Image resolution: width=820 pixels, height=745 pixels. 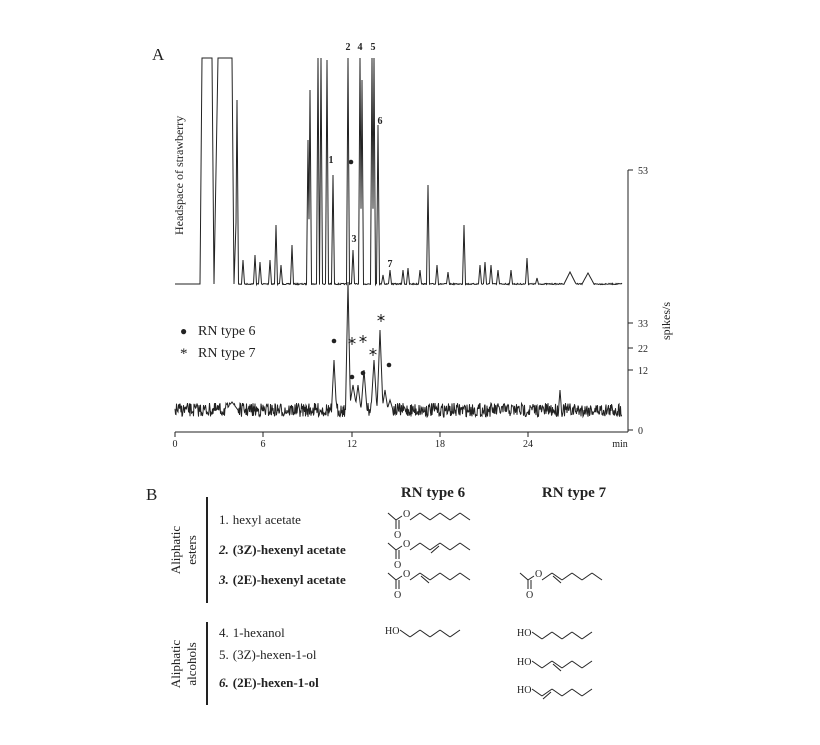 I want to click on column-header: RN type 7, so click(x=574, y=493).